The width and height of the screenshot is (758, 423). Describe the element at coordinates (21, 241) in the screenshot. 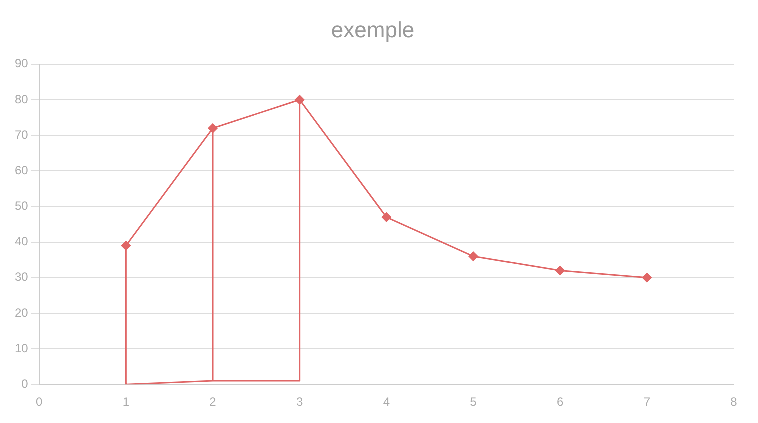

I see `y-tick-label: 40` at that location.